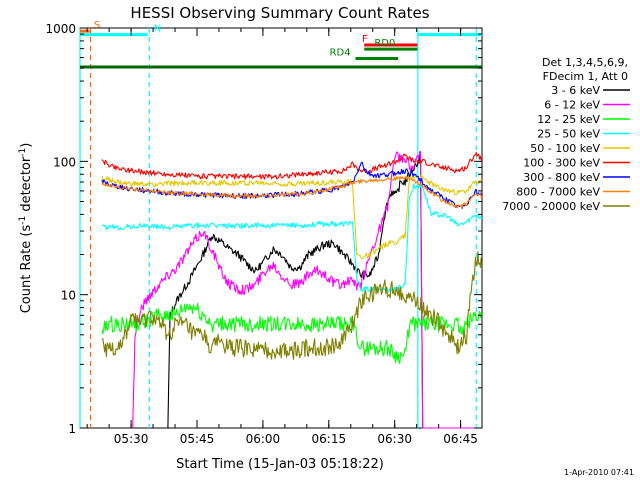 The height and width of the screenshot is (480, 640). What do you see at coordinates (97, 25) in the screenshot?
I see `flag-label-s: S` at bounding box center [97, 25].